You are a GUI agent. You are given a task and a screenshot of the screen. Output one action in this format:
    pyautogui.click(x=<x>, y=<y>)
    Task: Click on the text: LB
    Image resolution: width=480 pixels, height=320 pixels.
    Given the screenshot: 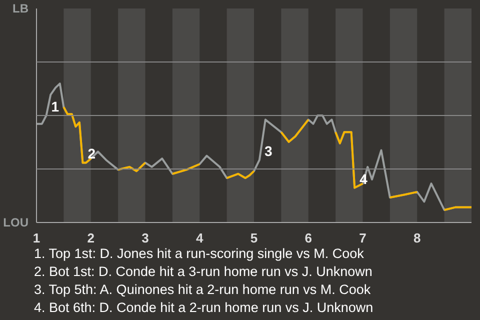 What is the action you would take?
    pyautogui.click(x=20, y=9)
    